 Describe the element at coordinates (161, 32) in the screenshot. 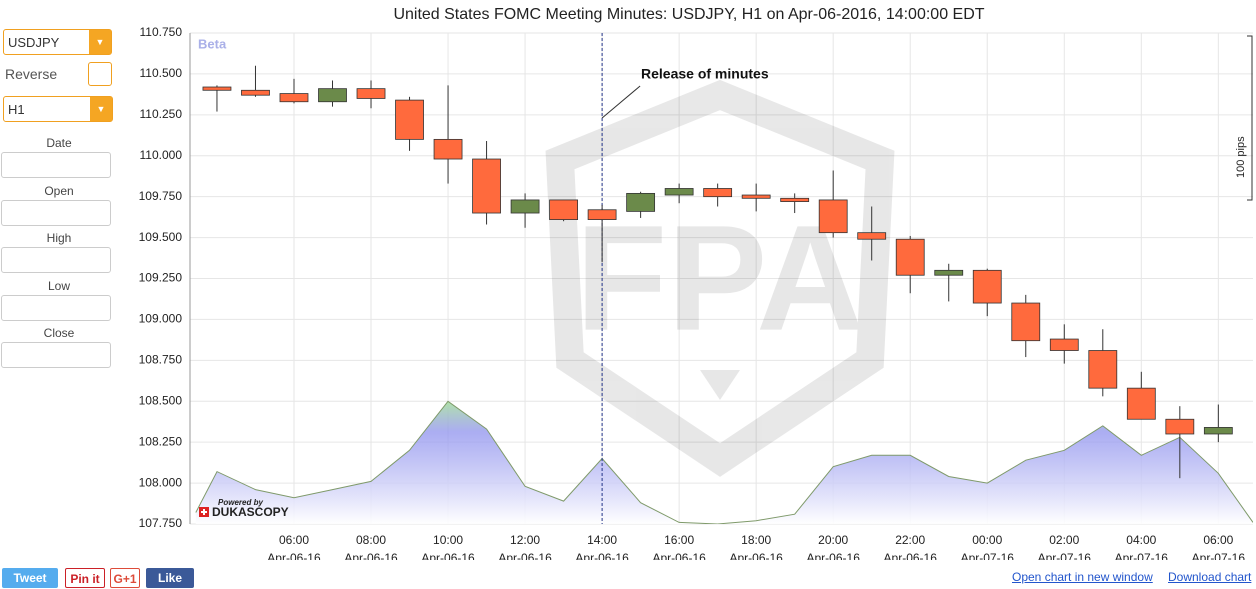

I see `y-tick-label: 110.750` at that location.